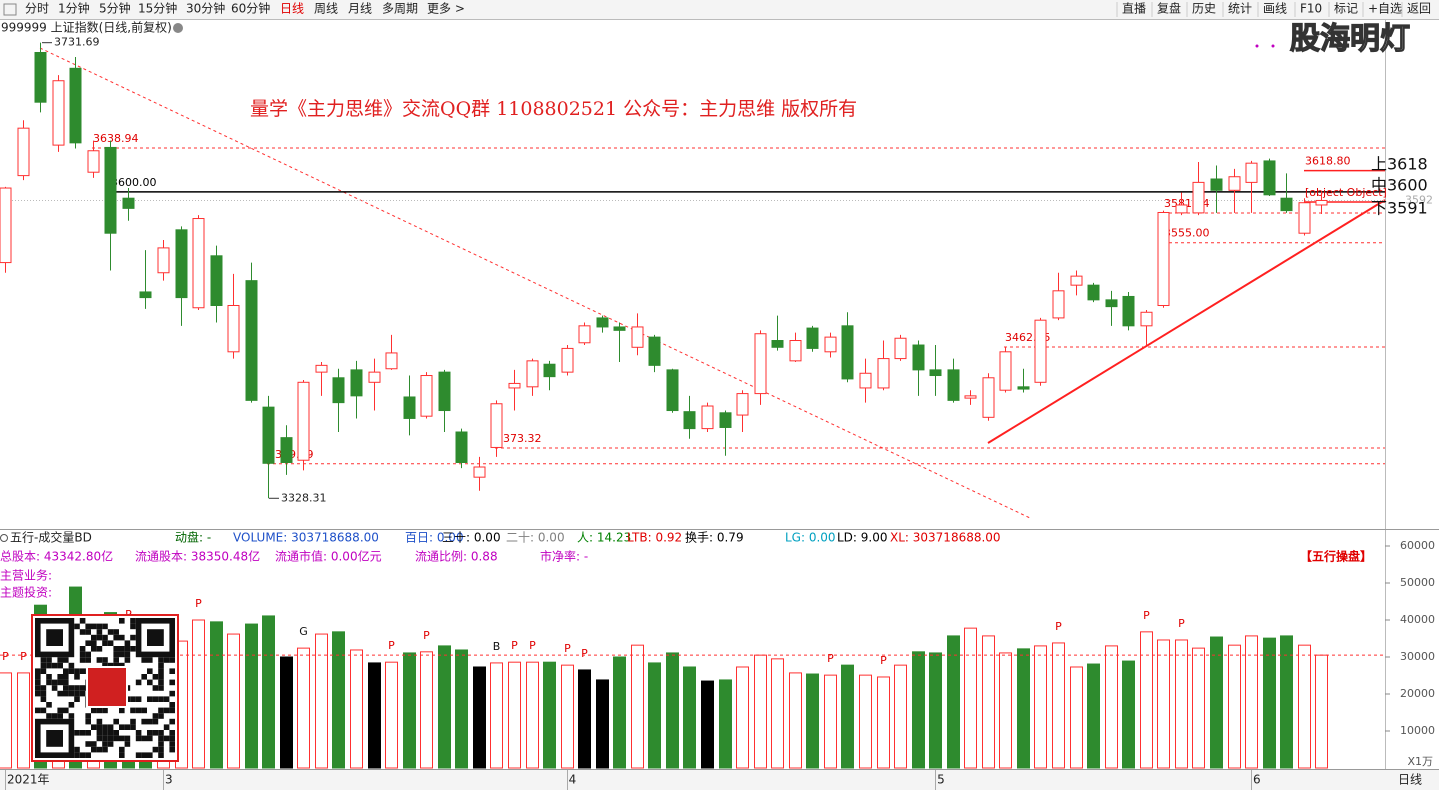 This screenshot has height=790, width=1439. Describe the element at coordinates (497, 646) in the screenshot. I see `signal: B` at that location.